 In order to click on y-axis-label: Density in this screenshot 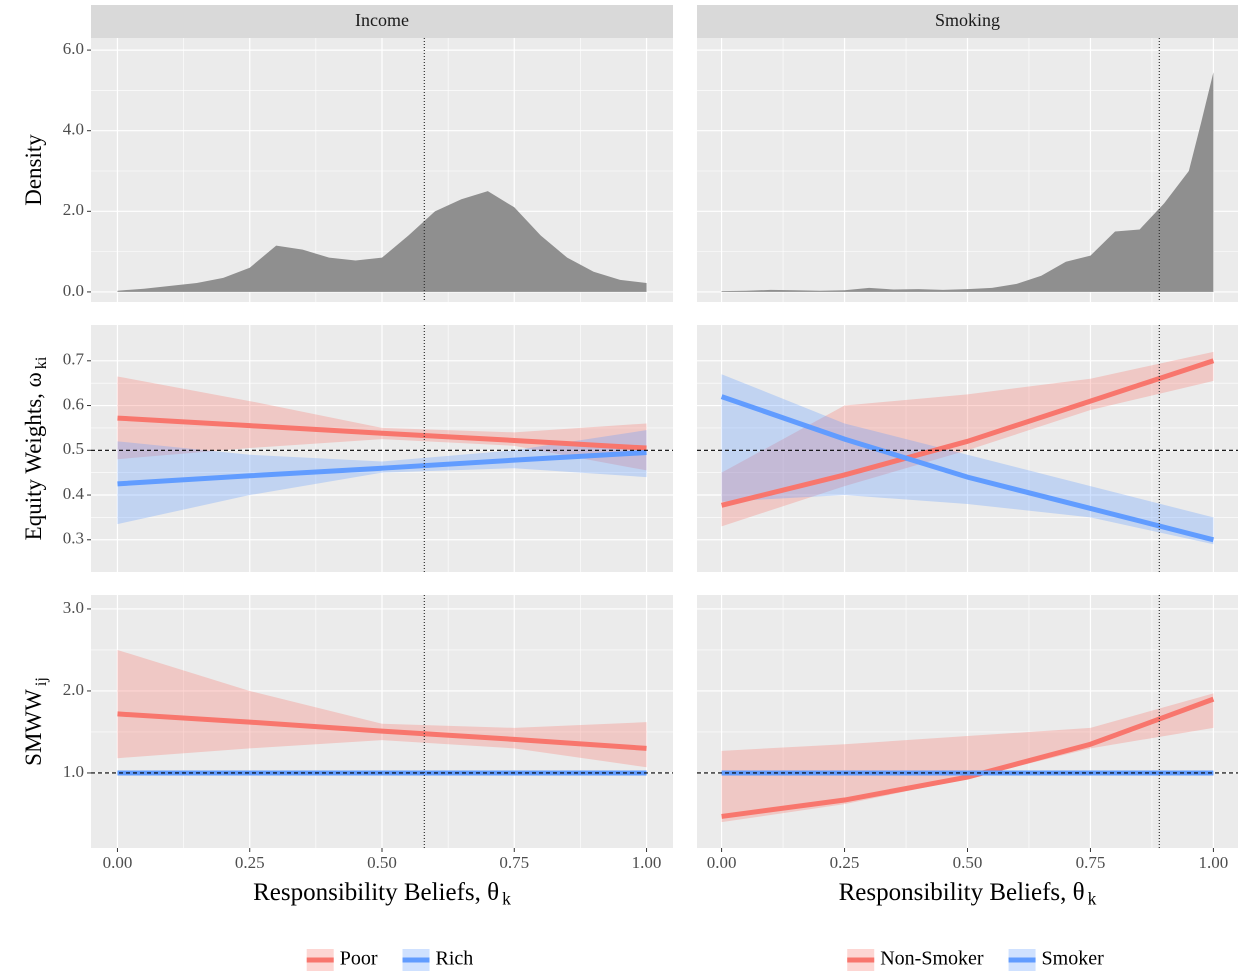, I will do `click(33, 170)`.